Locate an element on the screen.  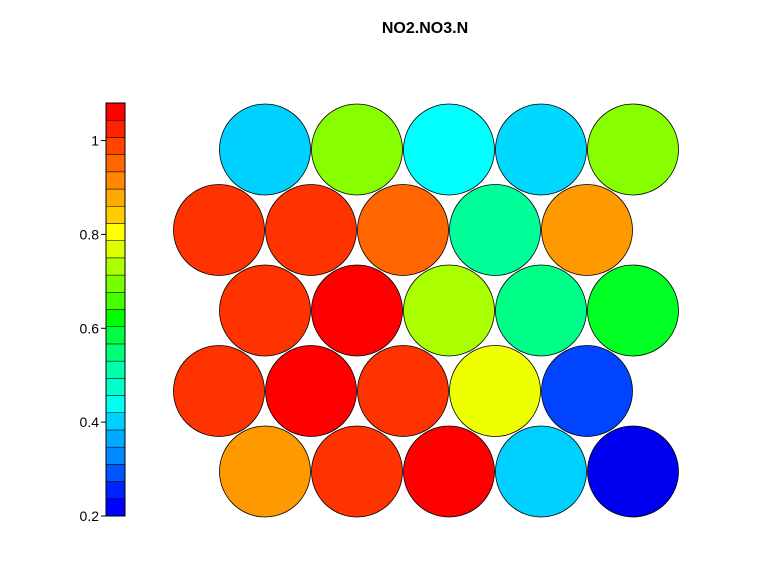
colorbar-ticks: 1 0.8 0.6 0.4 0.2 is located at coordinates (93, 328).